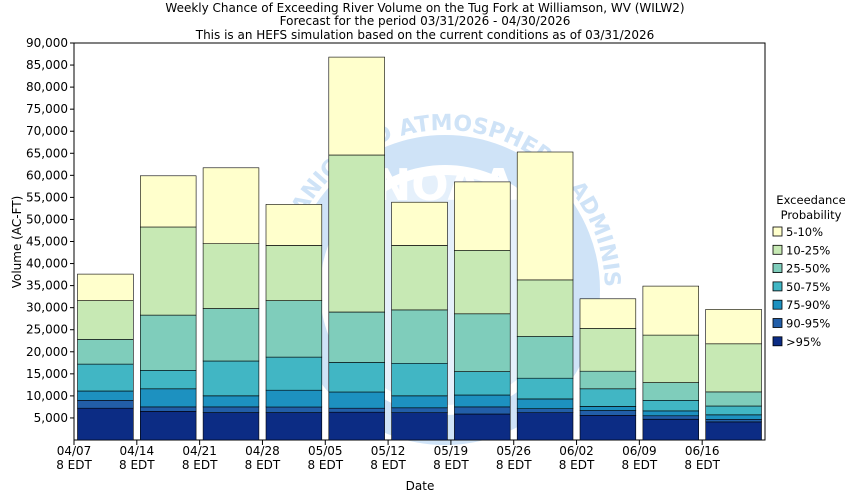 This screenshot has height=500, width=850. I want to click on y-tick-label: 45,000, so click(47, 242).